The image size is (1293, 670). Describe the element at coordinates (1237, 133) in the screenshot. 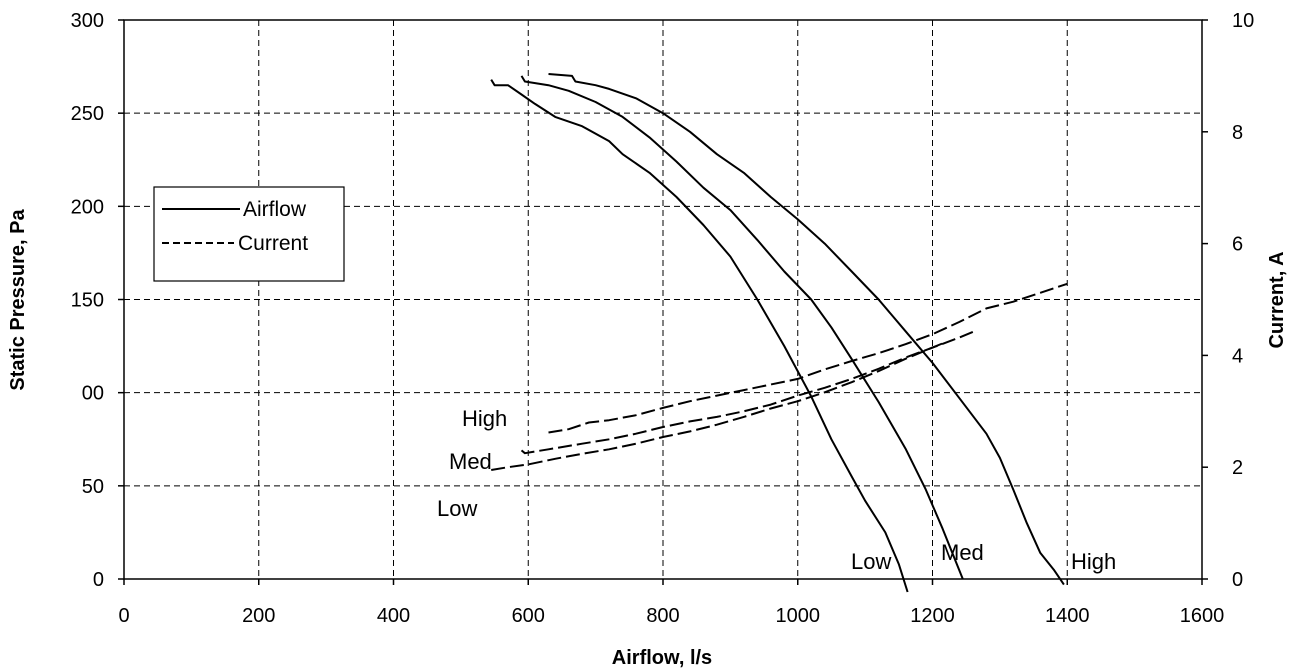

I see `y2-tick-label: 8` at that location.